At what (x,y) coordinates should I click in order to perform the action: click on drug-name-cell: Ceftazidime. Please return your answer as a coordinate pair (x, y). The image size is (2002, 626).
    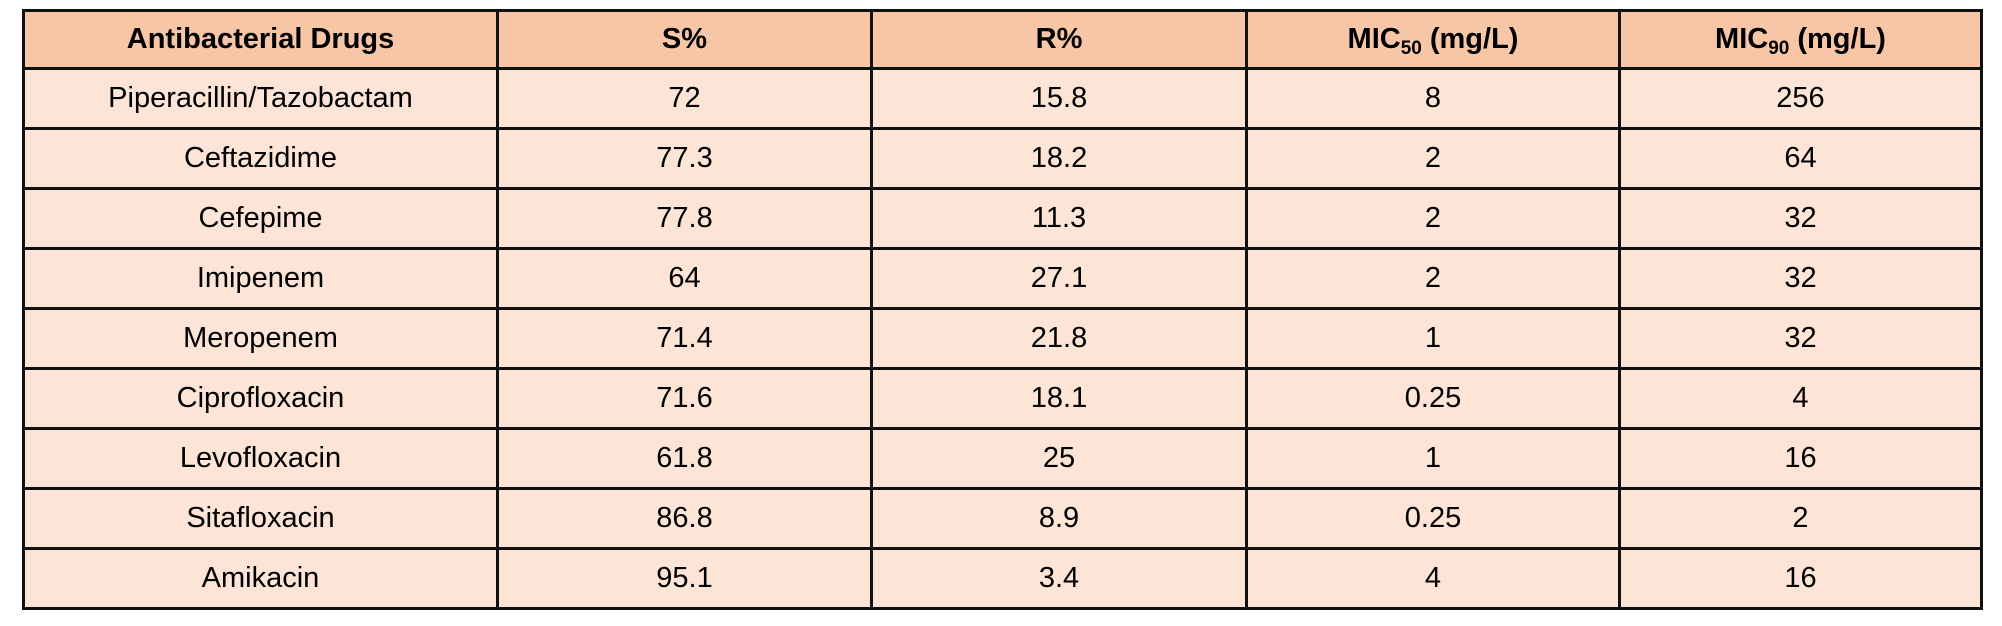
    Looking at the image, I should click on (260, 158).